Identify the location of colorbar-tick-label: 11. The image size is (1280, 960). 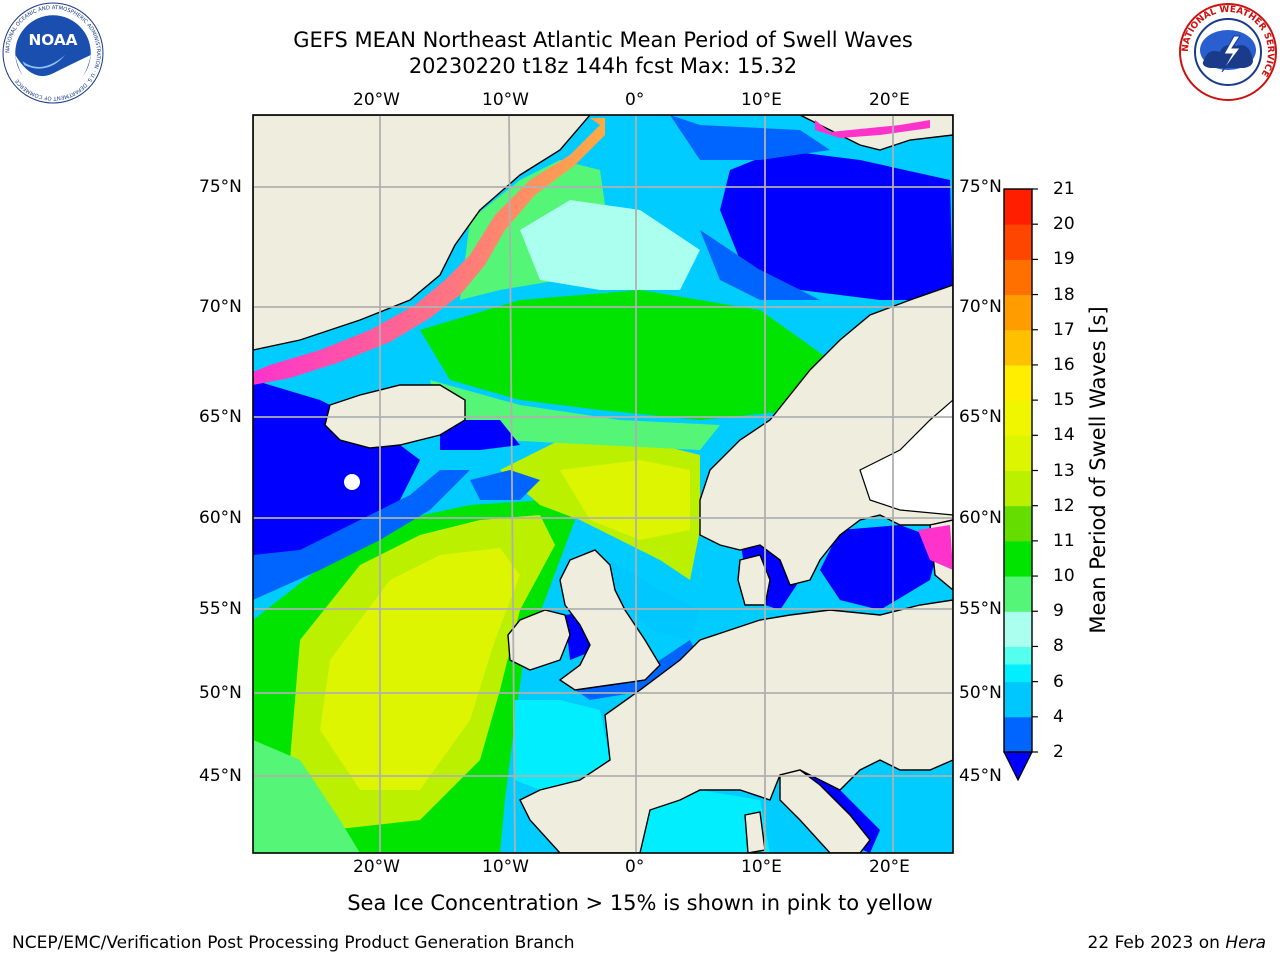
(1064, 540).